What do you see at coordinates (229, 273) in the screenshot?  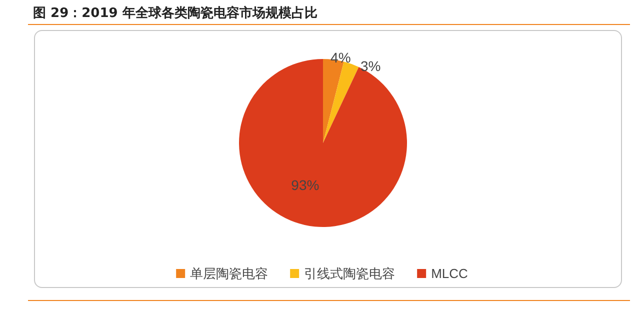 I see `legend-label: 单层陶瓷电容` at bounding box center [229, 273].